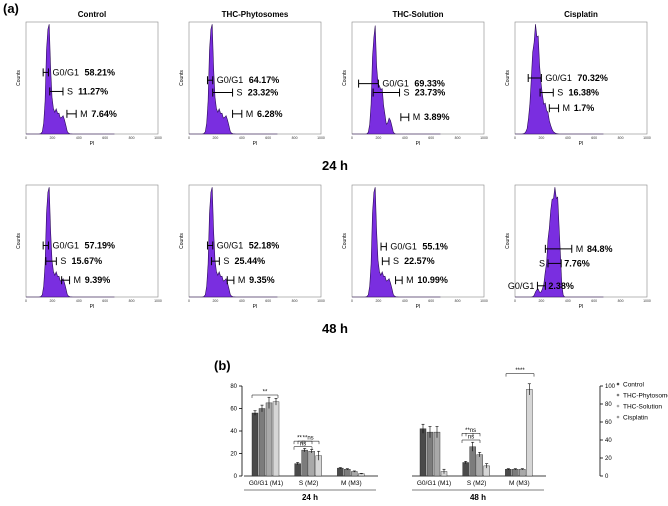 This screenshot has width=668, height=506. What do you see at coordinates (255, 14) in the screenshot?
I see `histogram-title: THC-Phytosomes` at bounding box center [255, 14].